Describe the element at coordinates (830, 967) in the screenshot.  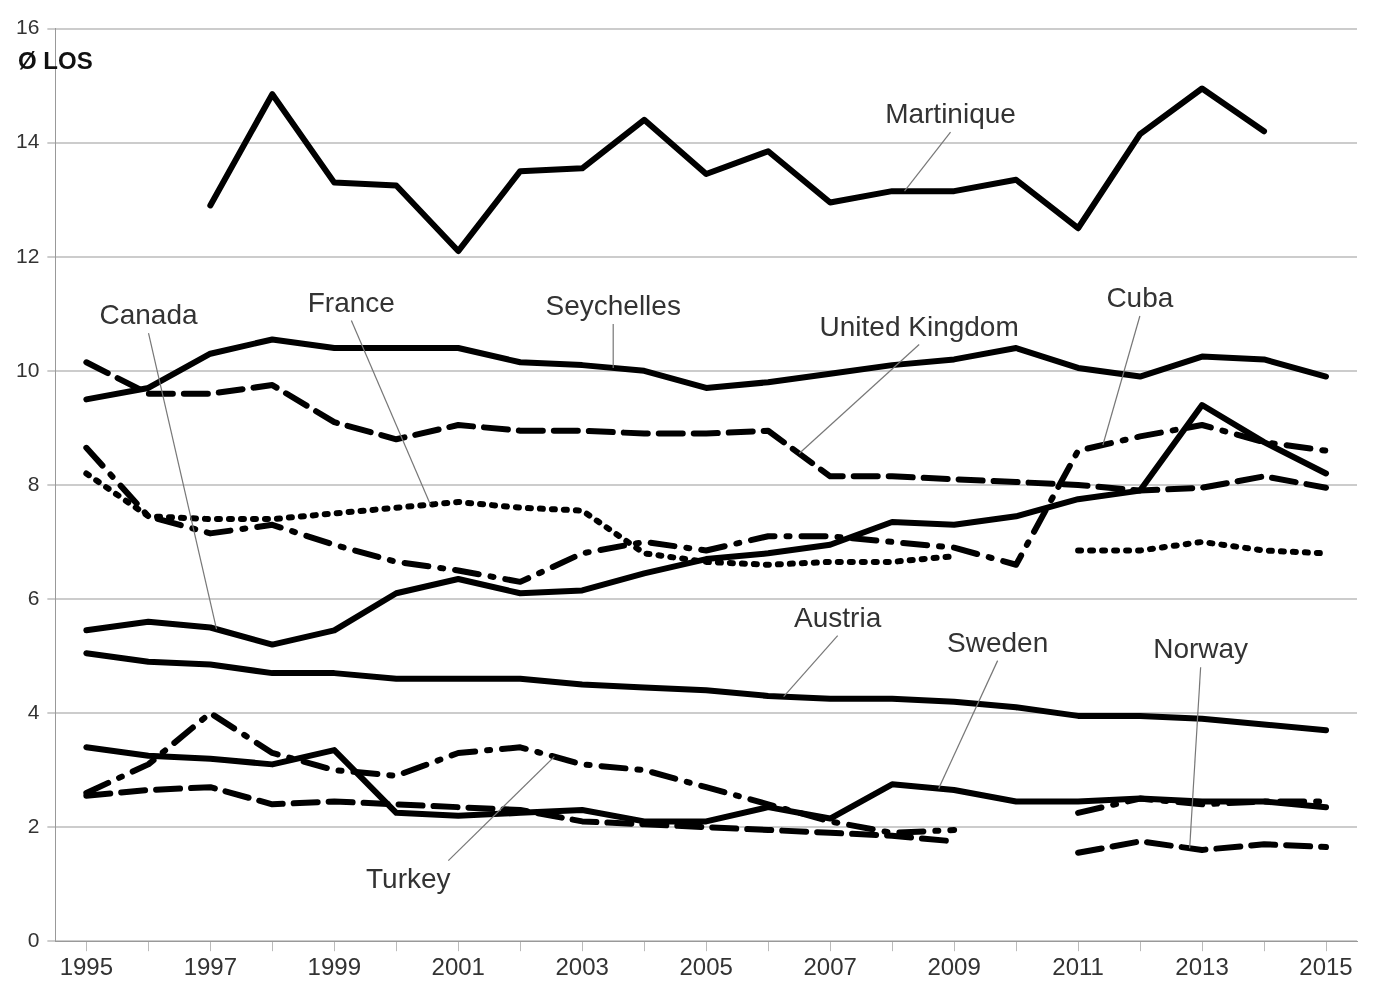
I see `x-tick-label: 2007` at that location.